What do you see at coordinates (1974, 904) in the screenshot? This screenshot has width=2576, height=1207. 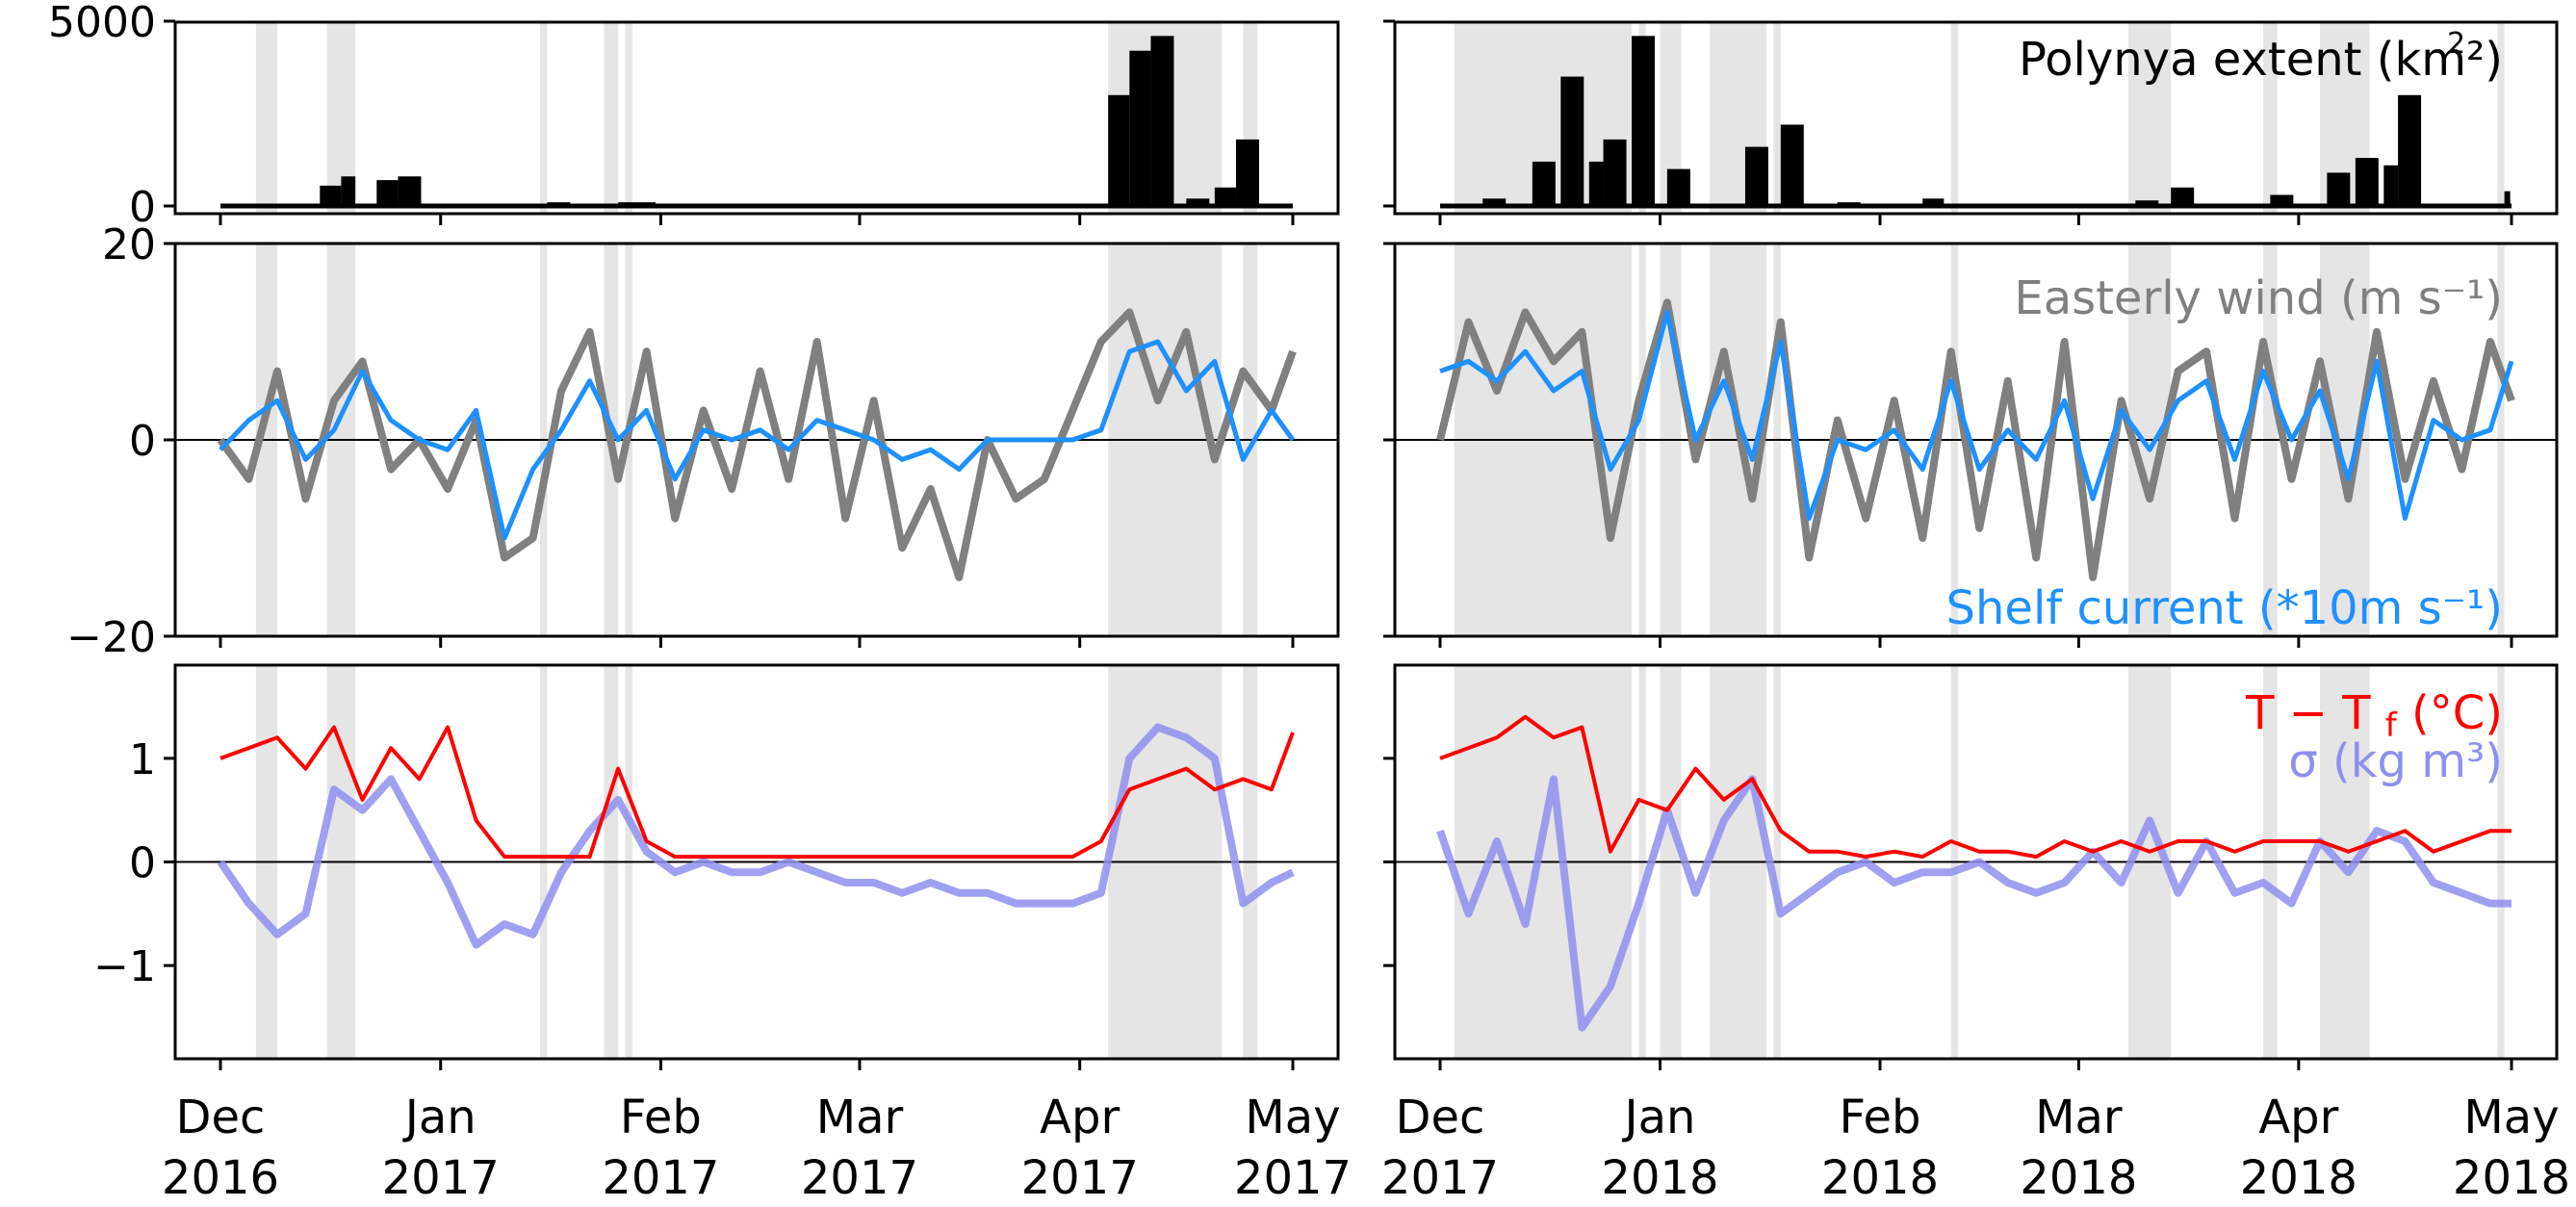 I see `series-line-density` at bounding box center [1974, 904].